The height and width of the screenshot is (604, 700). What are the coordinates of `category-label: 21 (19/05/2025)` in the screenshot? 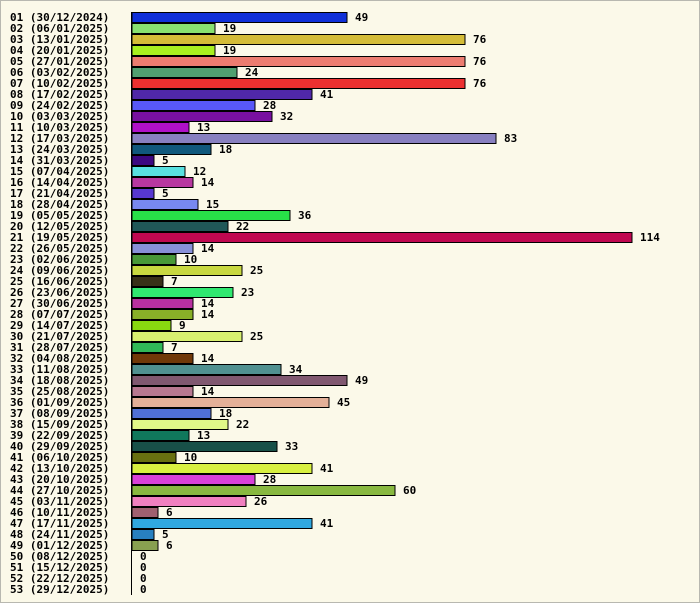 It's located at (59, 237).